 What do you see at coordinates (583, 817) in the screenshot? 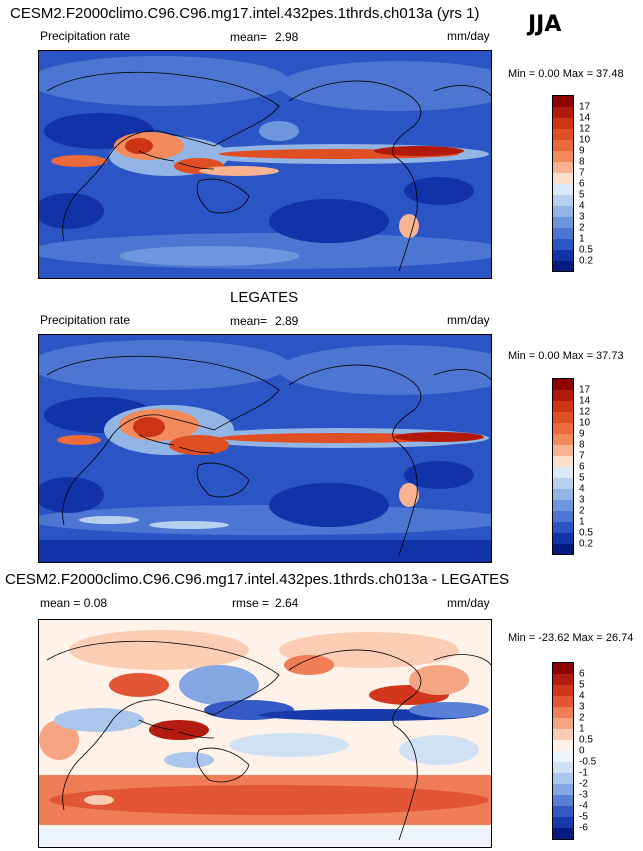
I see `colorbar-tick-label: -5` at bounding box center [583, 817].